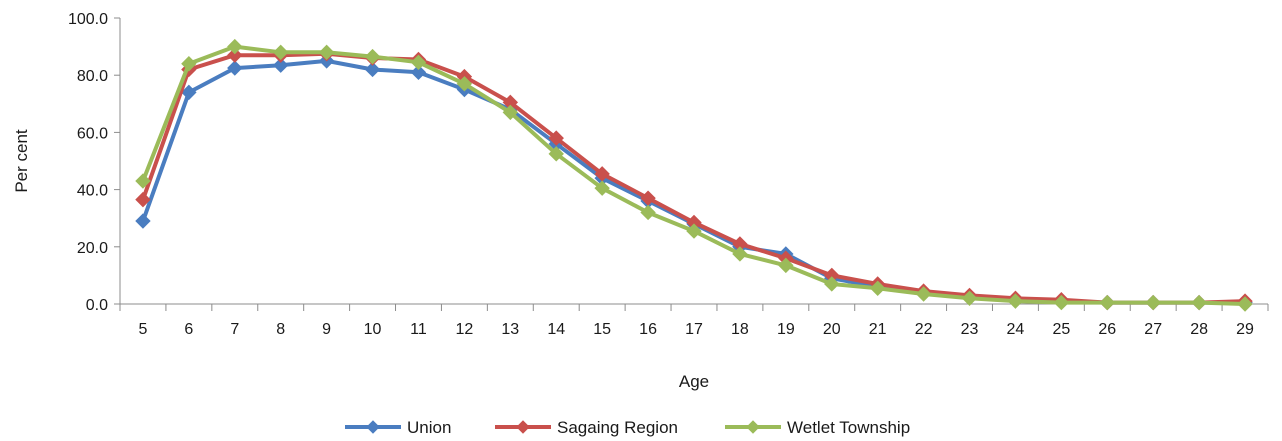 The image size is (1282, 441). I want to click on x-tick-label: 29, so click(1245, 329).